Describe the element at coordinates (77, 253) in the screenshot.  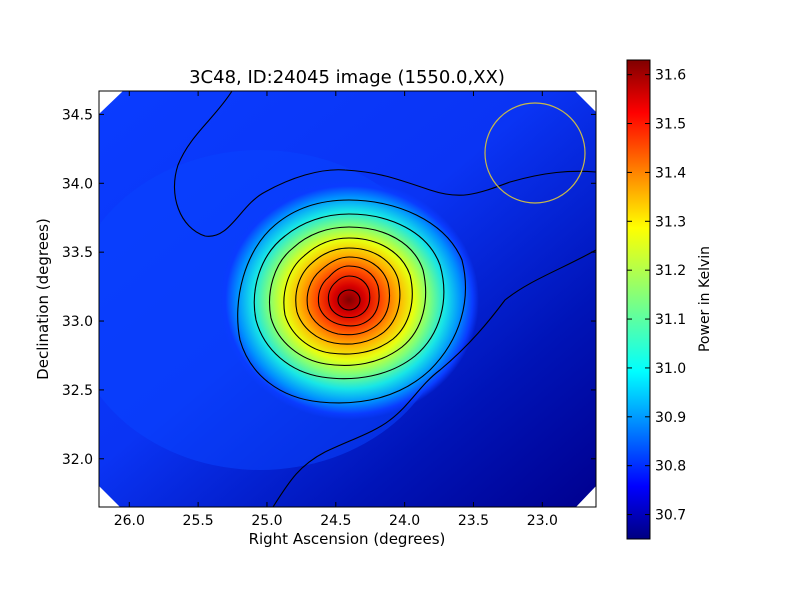
I see `y-tick-label: 33.5` at that location.